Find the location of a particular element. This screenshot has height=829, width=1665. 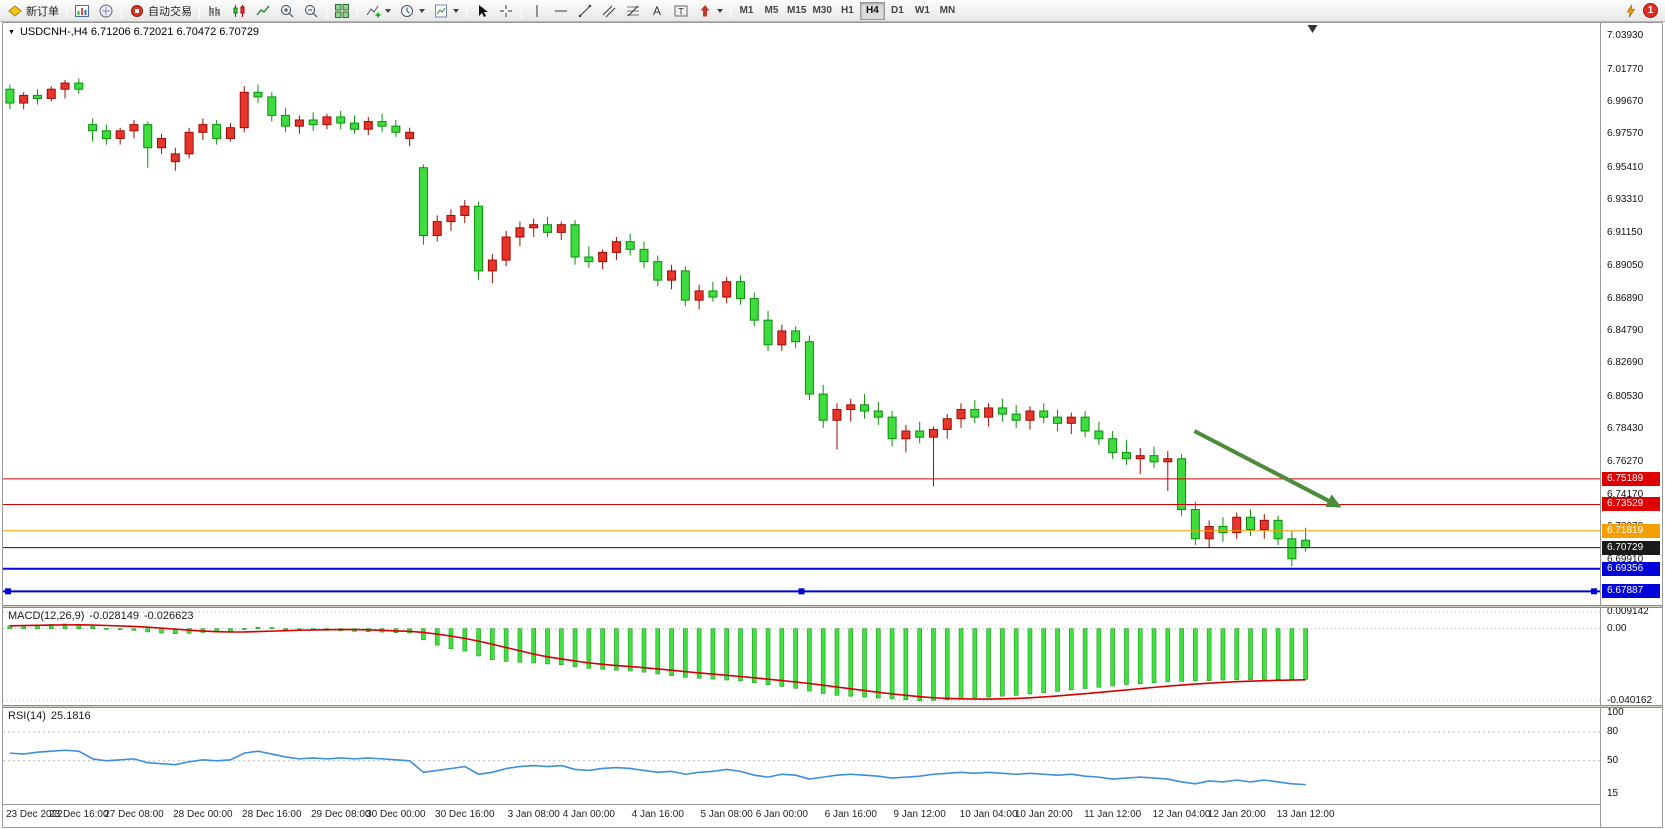

periods-button is located at coordinates (412, 11).